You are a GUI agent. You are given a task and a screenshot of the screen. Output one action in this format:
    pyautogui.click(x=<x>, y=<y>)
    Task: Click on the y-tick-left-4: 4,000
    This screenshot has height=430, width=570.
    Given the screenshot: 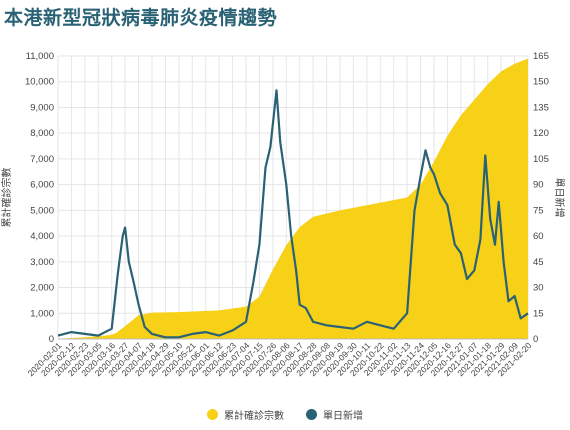 What is the action you would take?
    pyautogui.click(x=42, y=236)
    